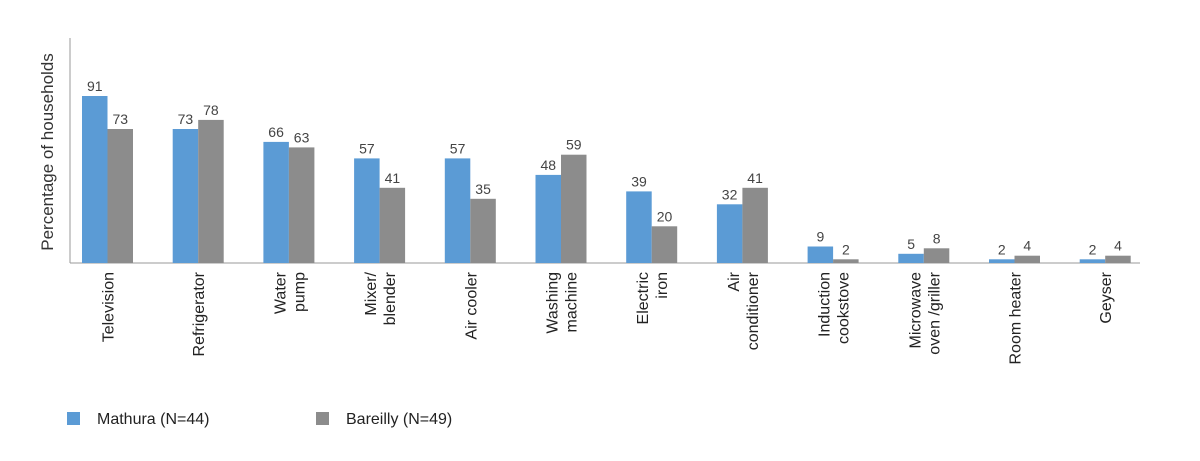 The height and width of the screenshot is (461, 1200). What do you see at coordinates (483, 189) in the screenshot?
I see `value-label: 35` at bounding box center [483, 189].